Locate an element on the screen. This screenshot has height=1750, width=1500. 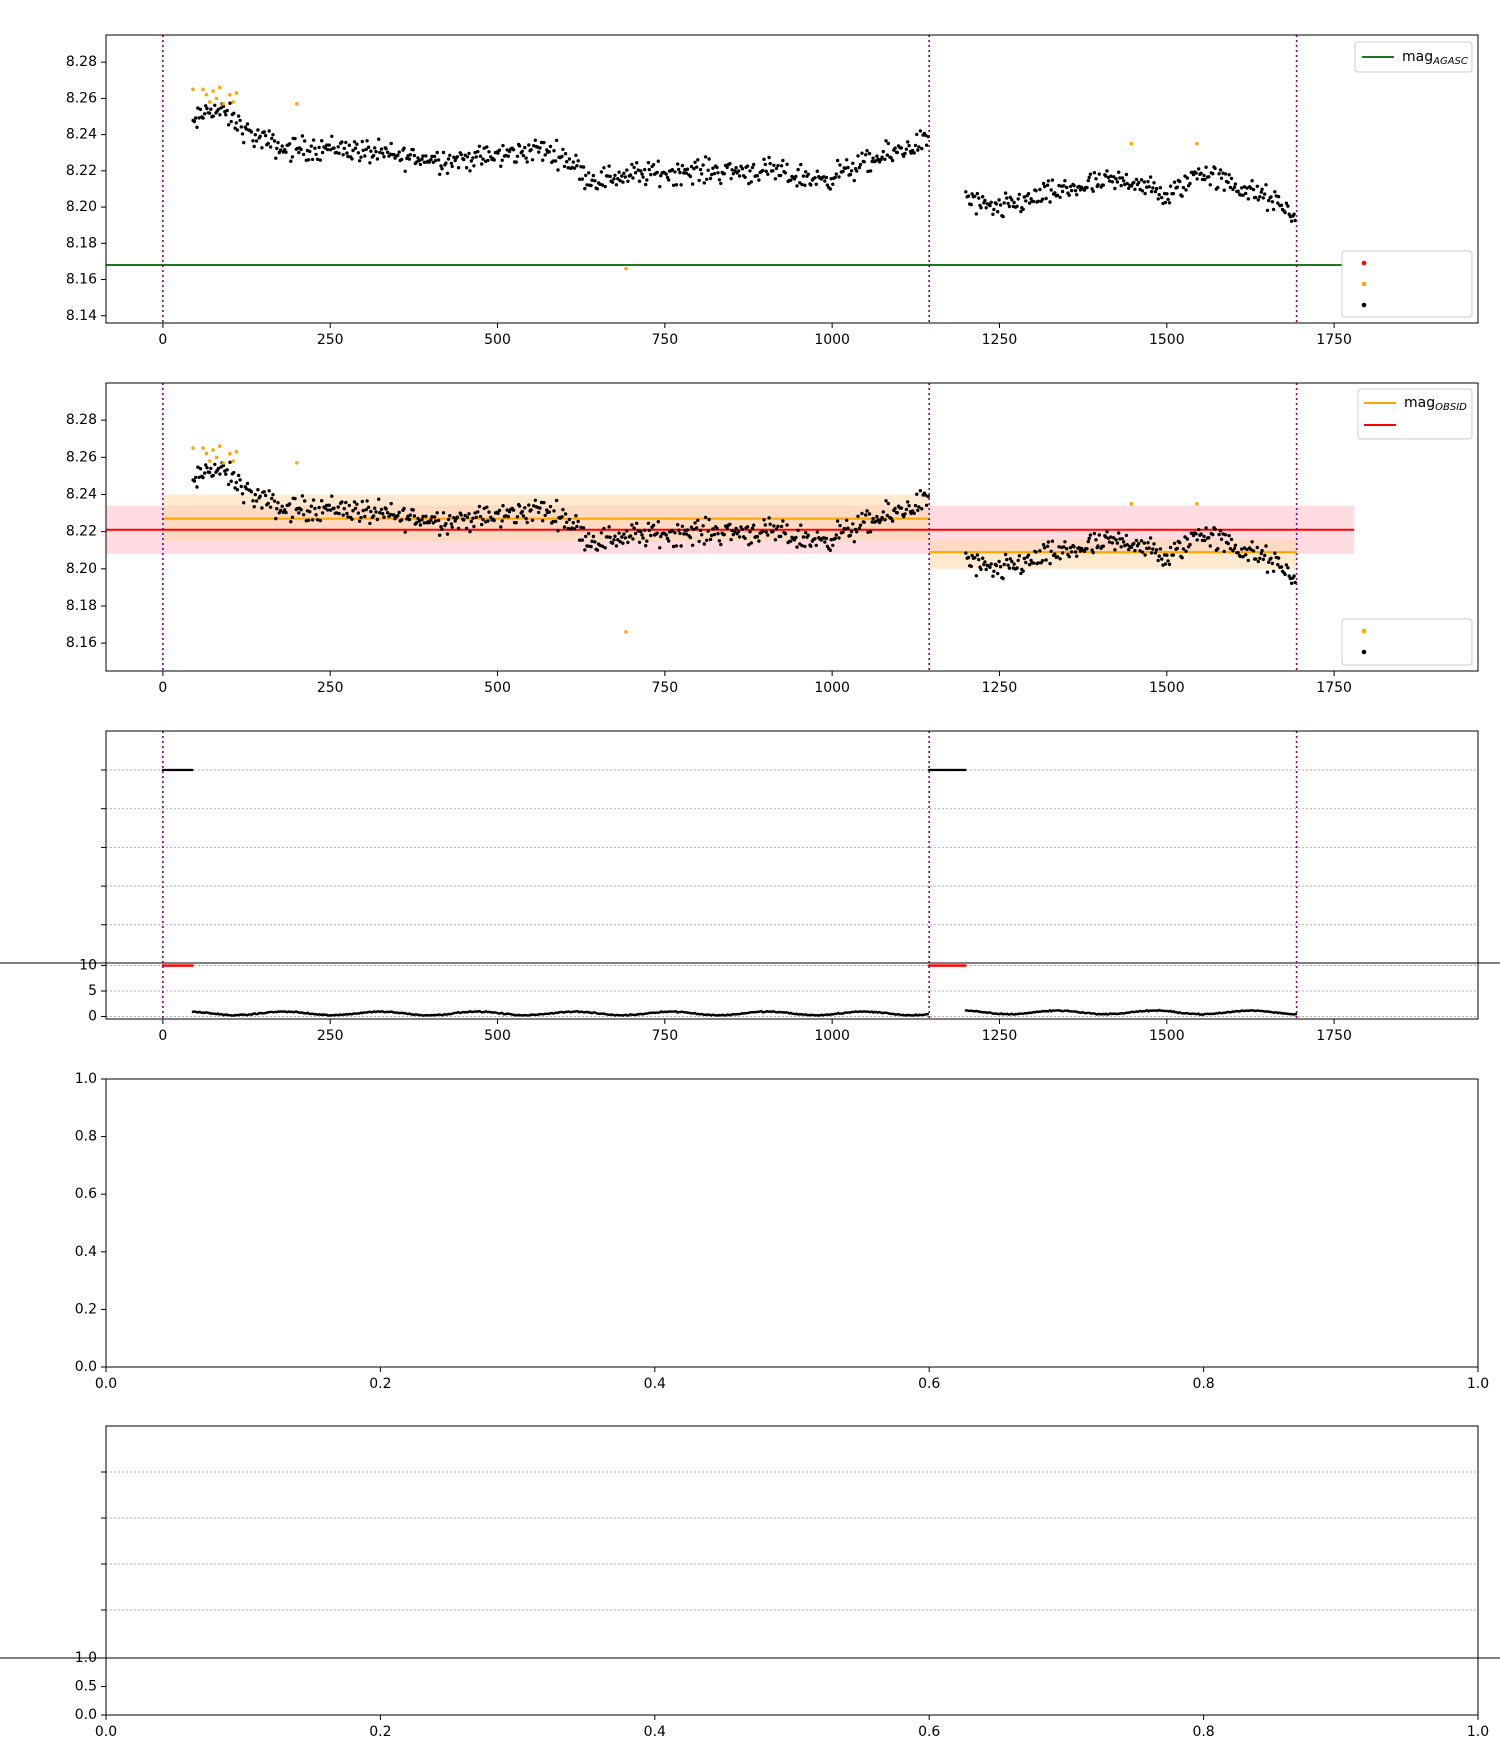
dr-high-point is located at coordinates (965, 965).